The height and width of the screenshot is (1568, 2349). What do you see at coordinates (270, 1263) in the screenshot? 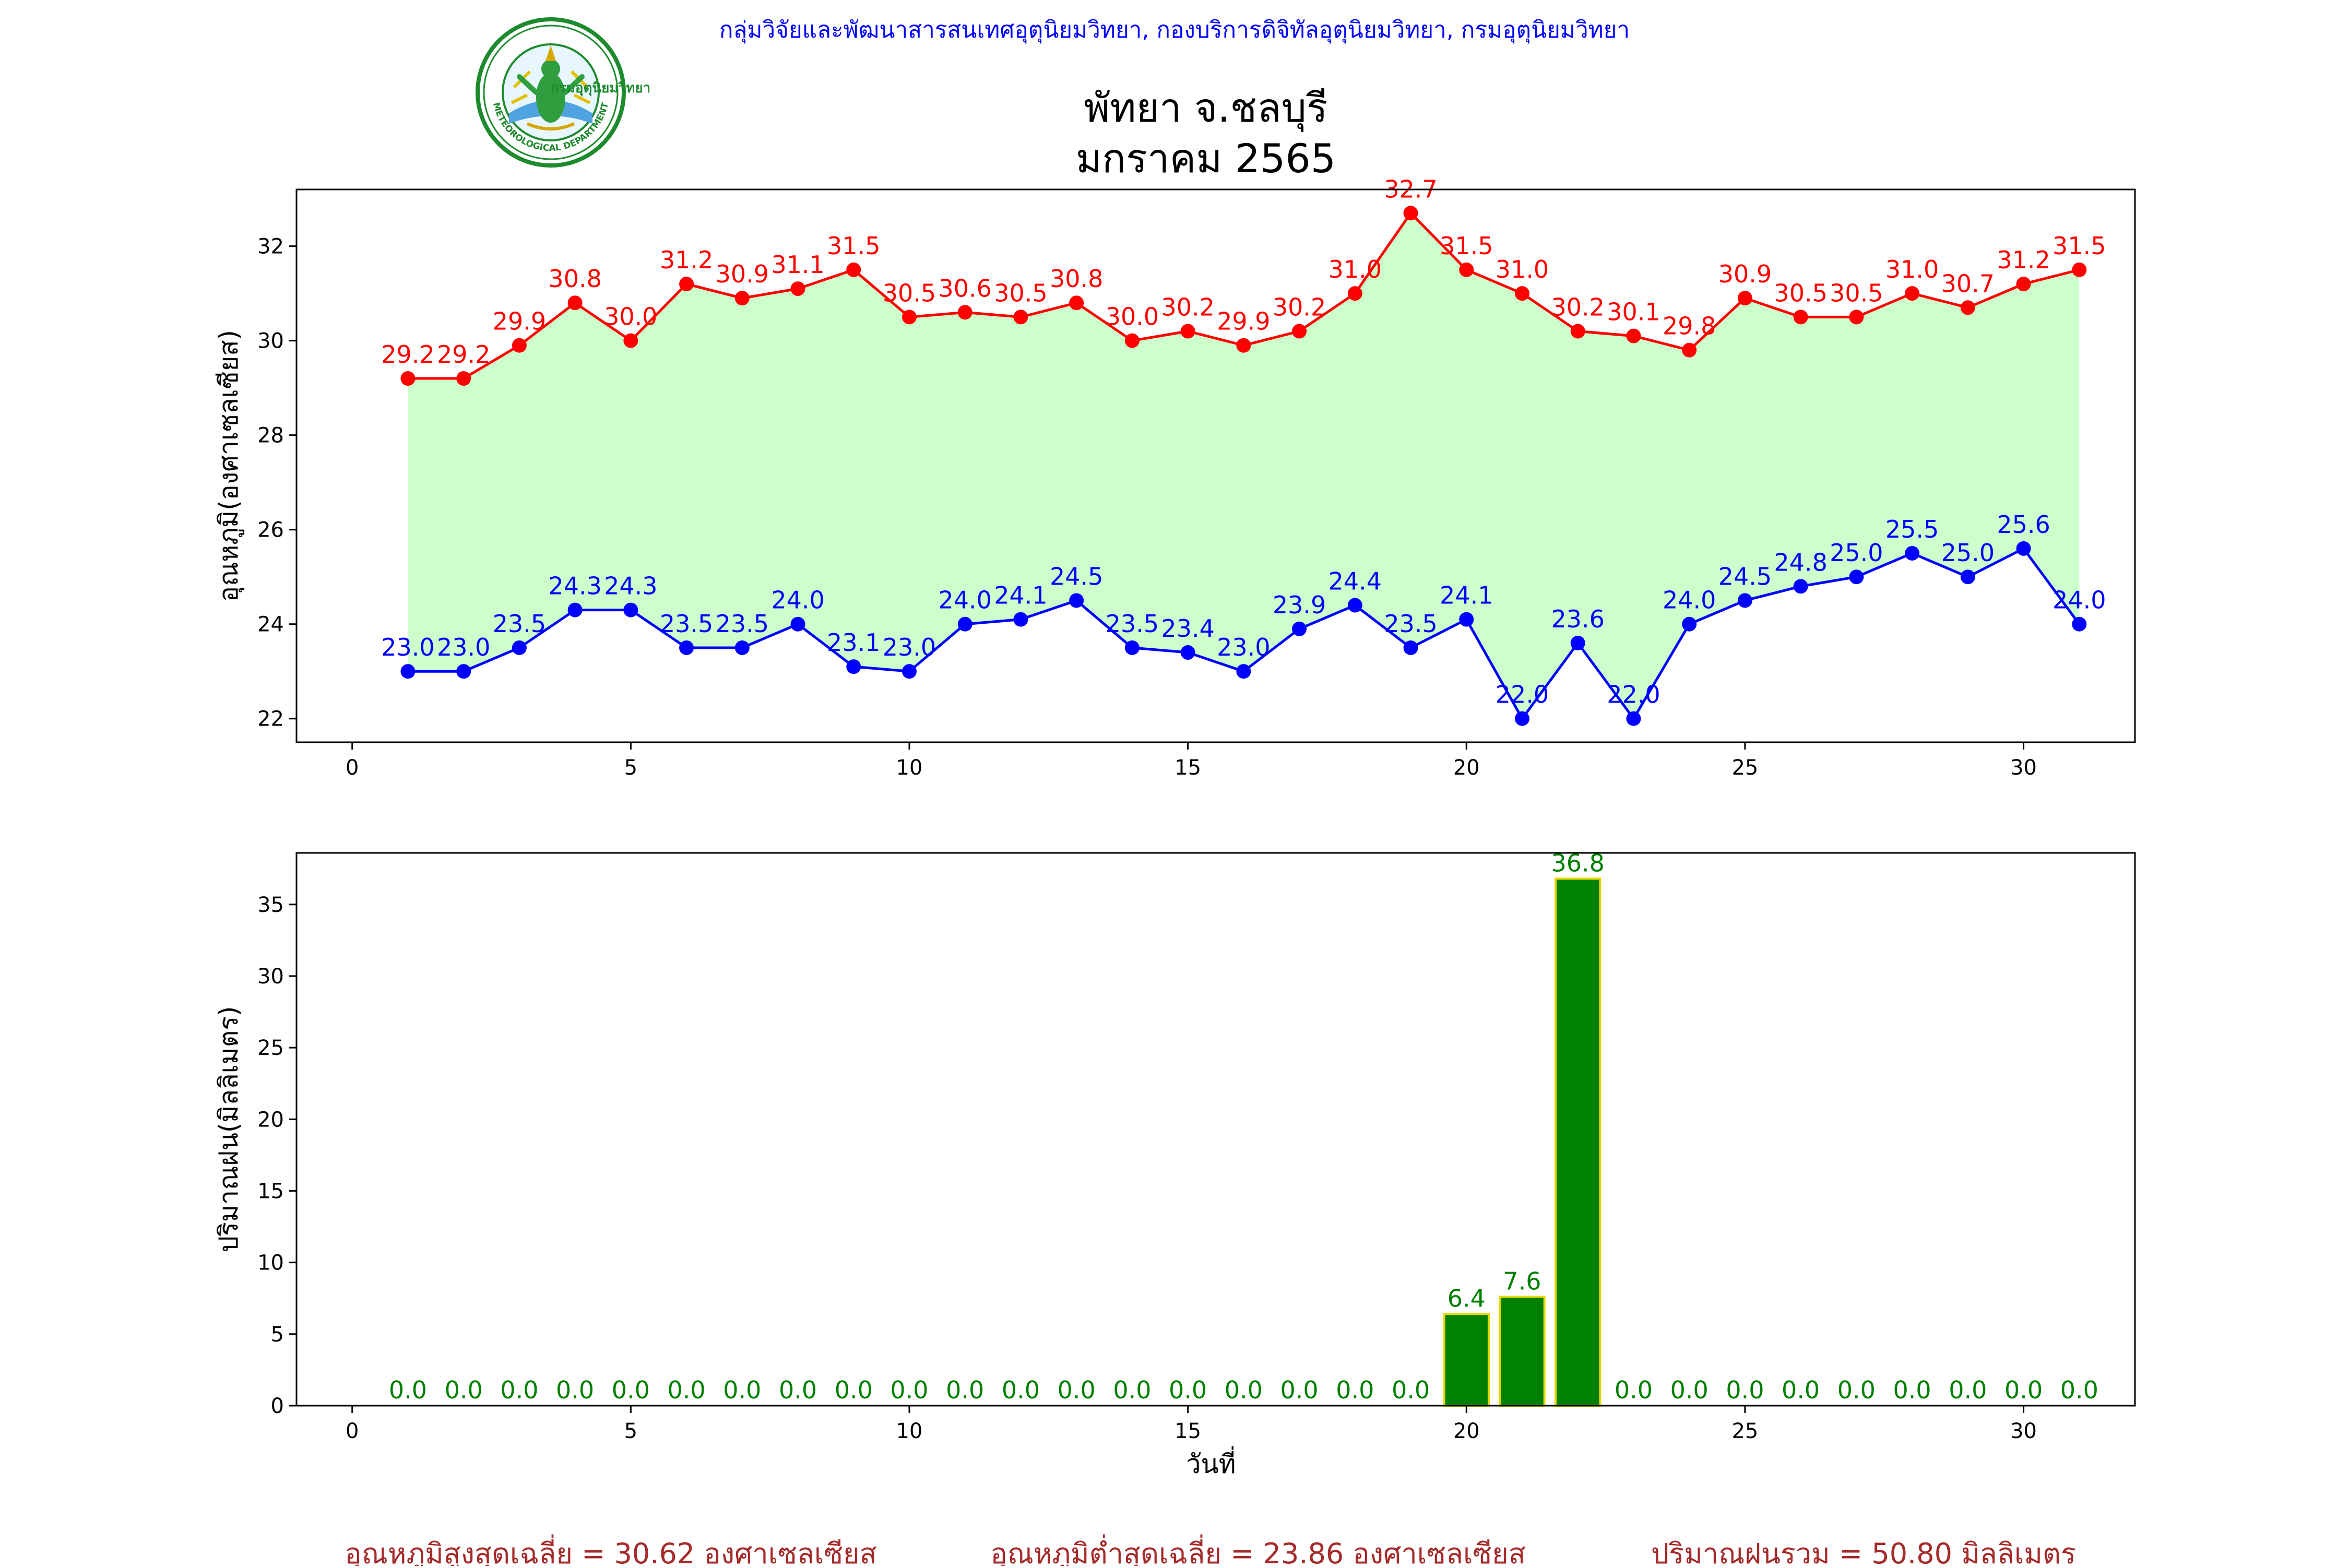
I see `y-tick-label: 10` at bounding box center [270, 1263].